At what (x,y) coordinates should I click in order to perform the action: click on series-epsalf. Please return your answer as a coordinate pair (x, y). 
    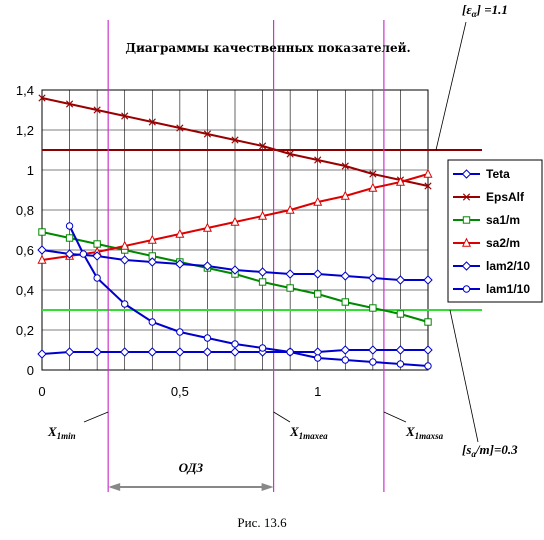
    Looking at the image, I should click on (235, 142).